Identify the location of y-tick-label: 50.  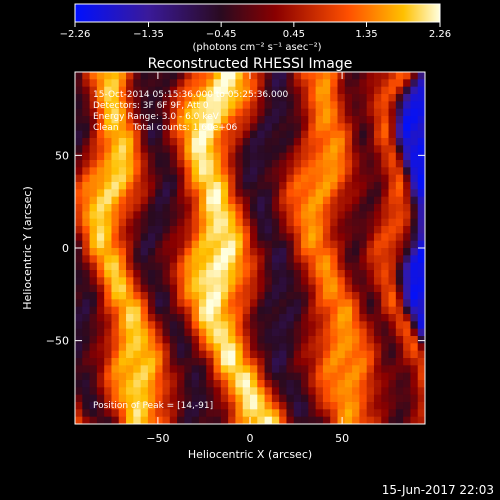
(62, 155).